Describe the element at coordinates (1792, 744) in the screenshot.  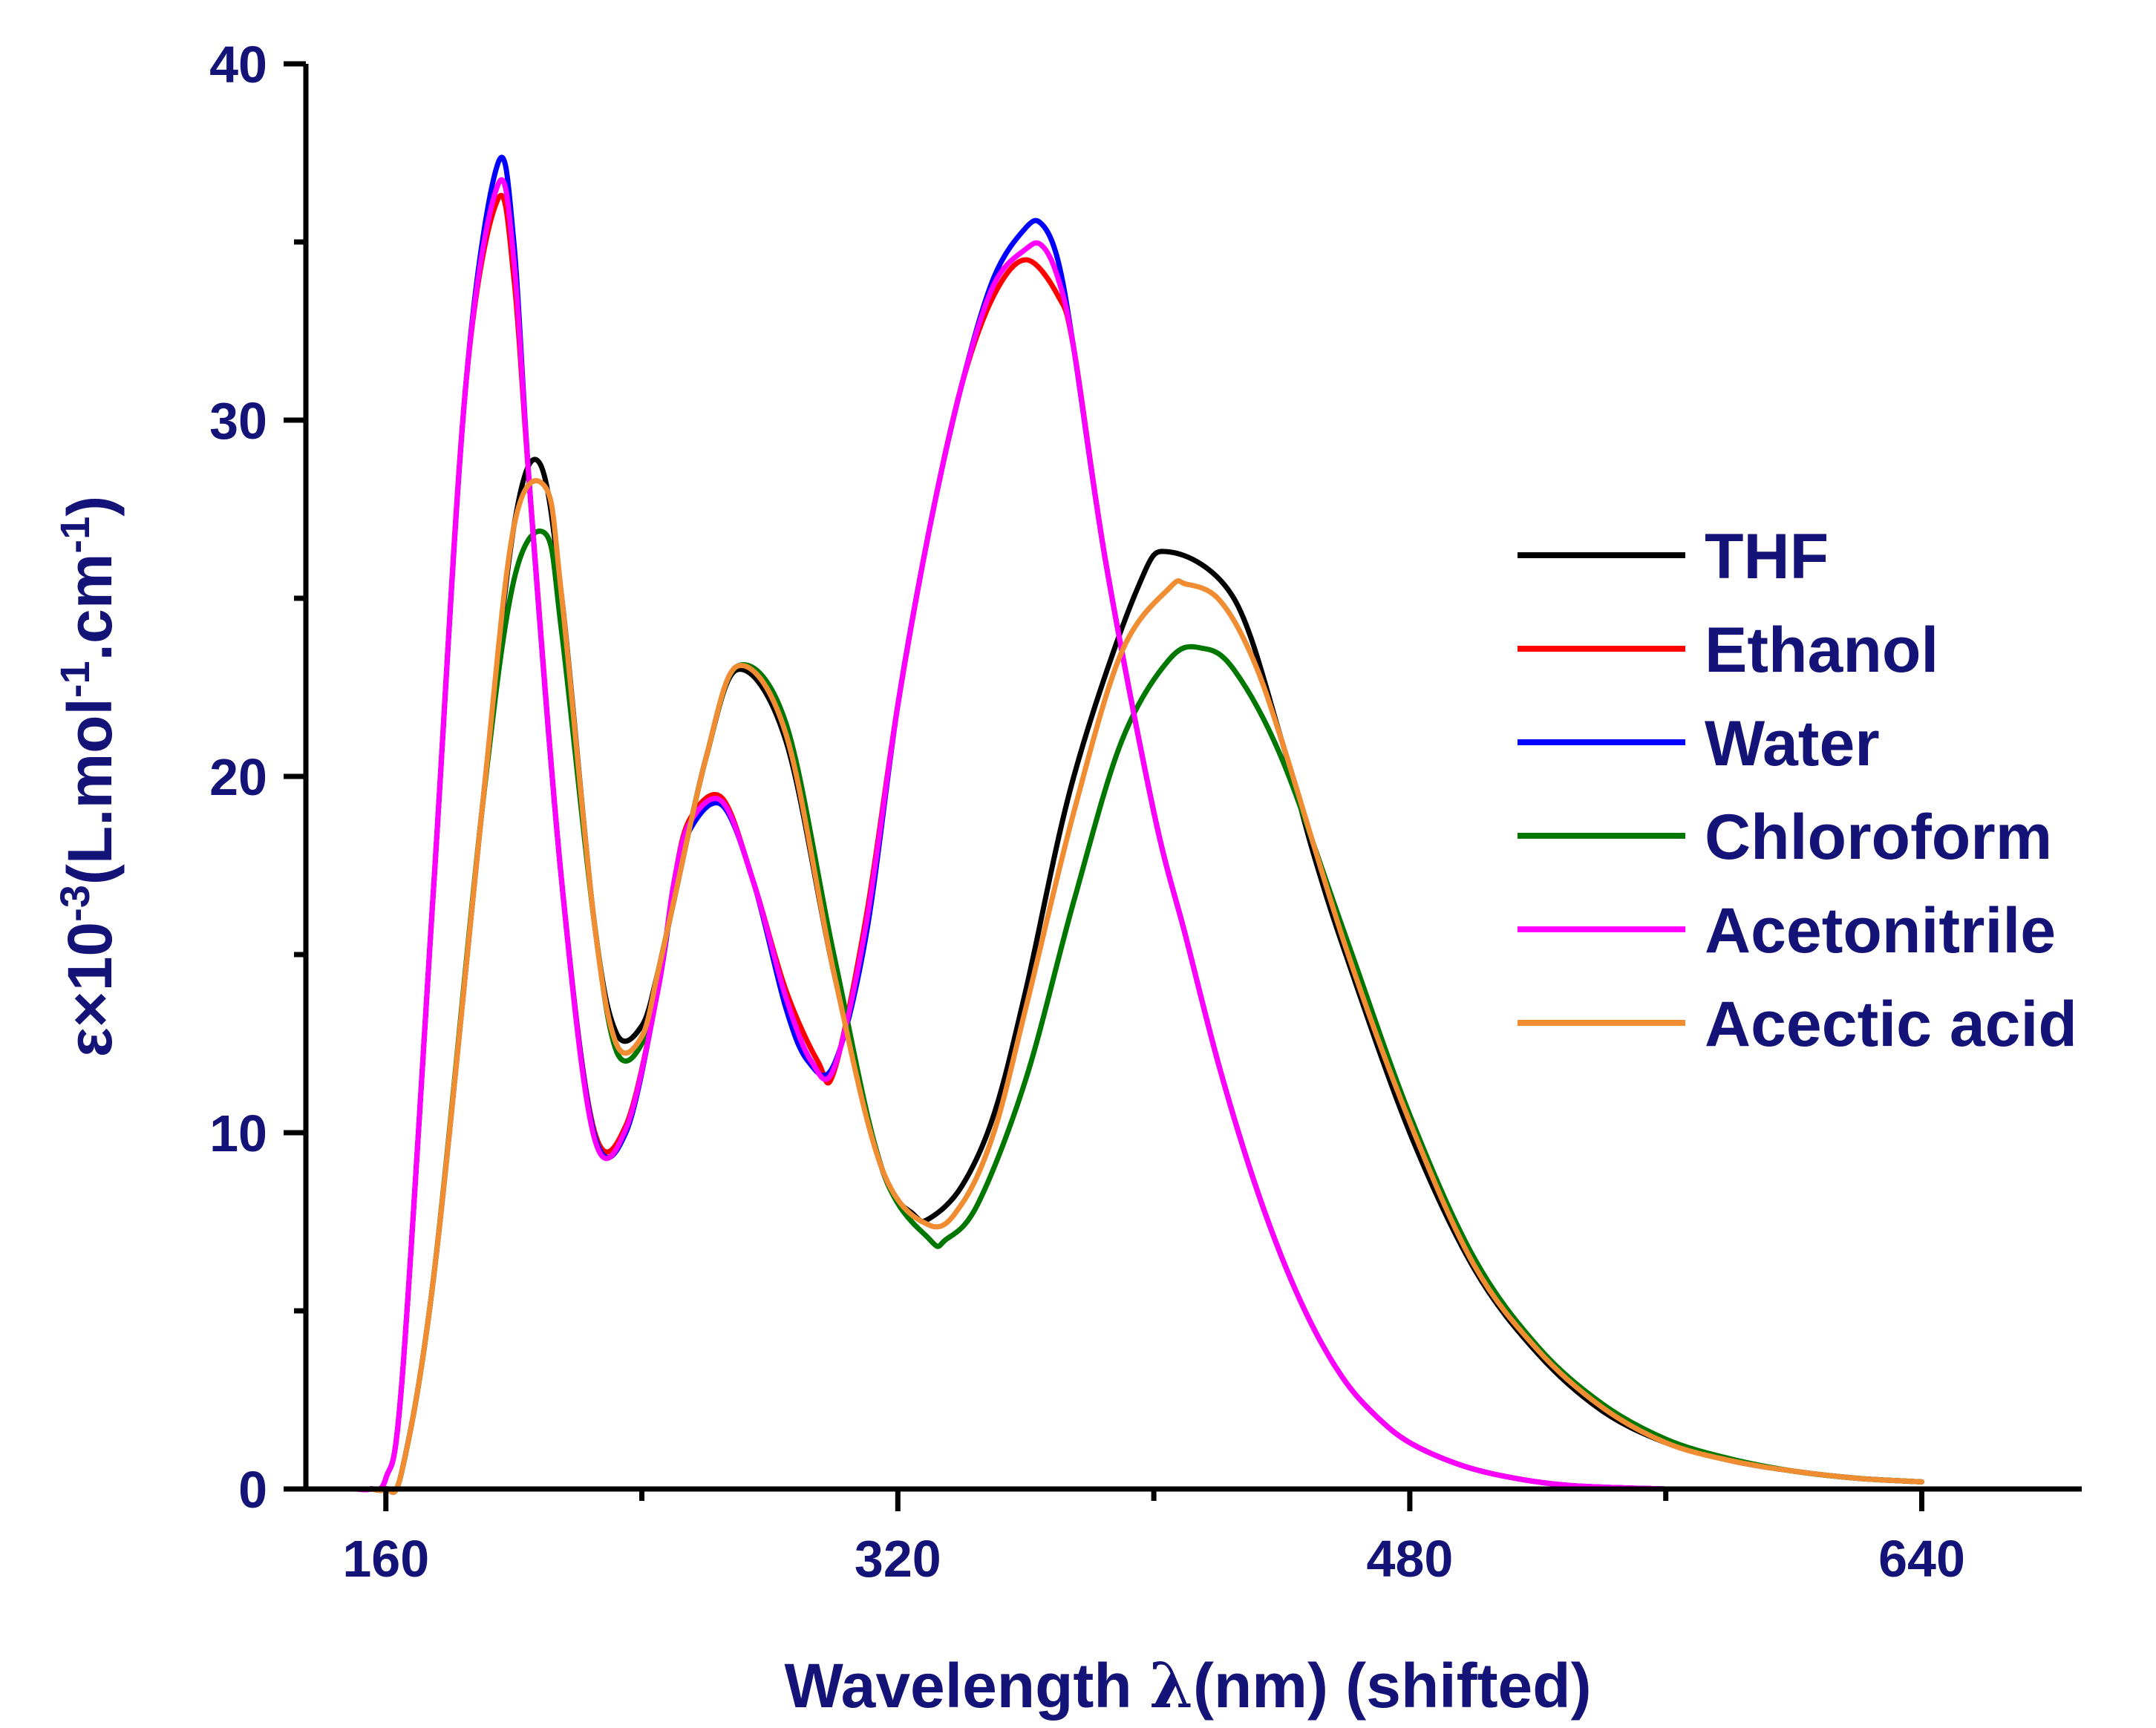
I see `legend-label: Water` at that location.